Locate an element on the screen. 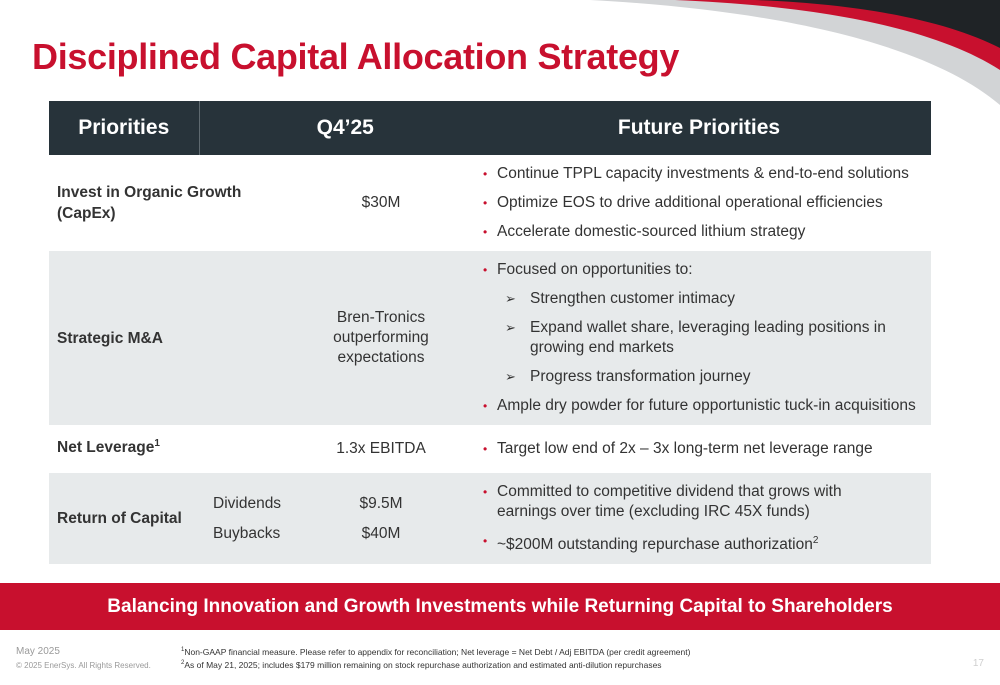  value-line: expectations is located at coordinates (381, 357).